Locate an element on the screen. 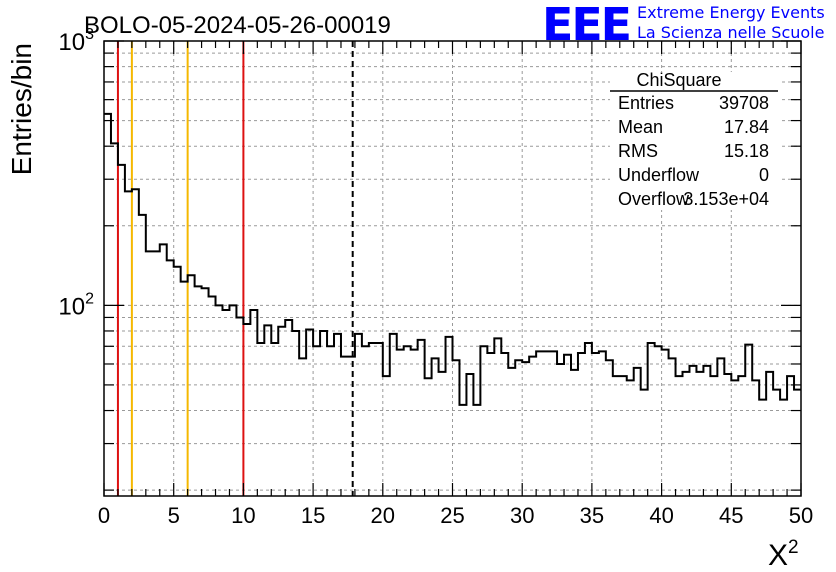 The width and height of the screenshot is (836, 572). x-tick-label: 50 is located at coordinates (801, 515).